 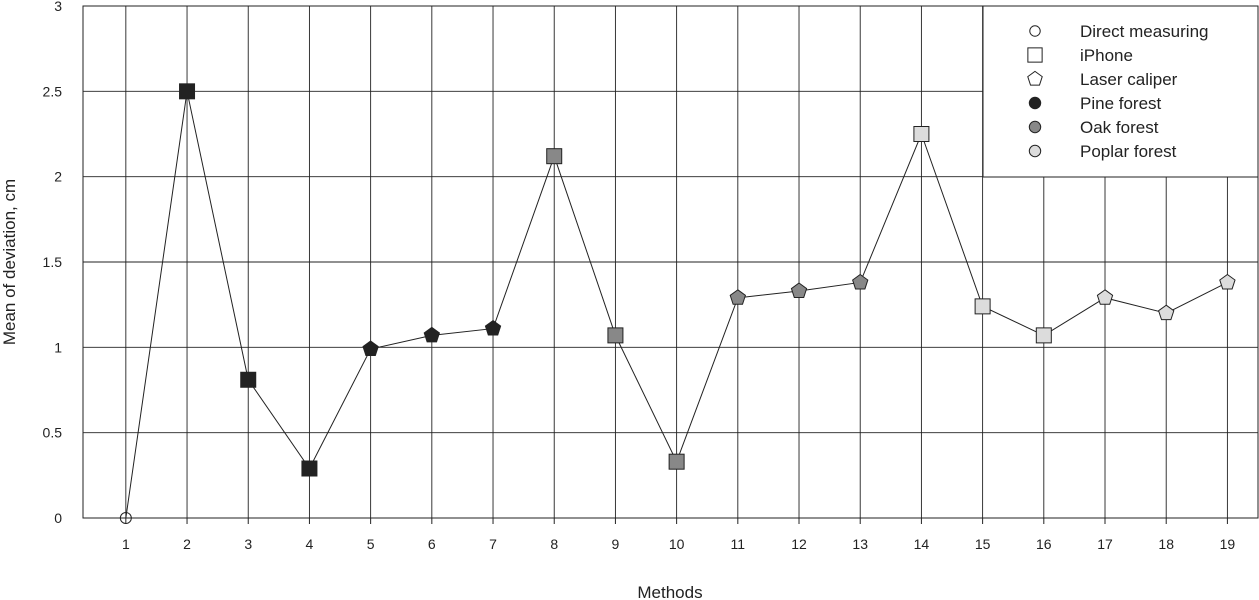 I want to click on legend-label: iPhone, so click(x=1106, y=55).